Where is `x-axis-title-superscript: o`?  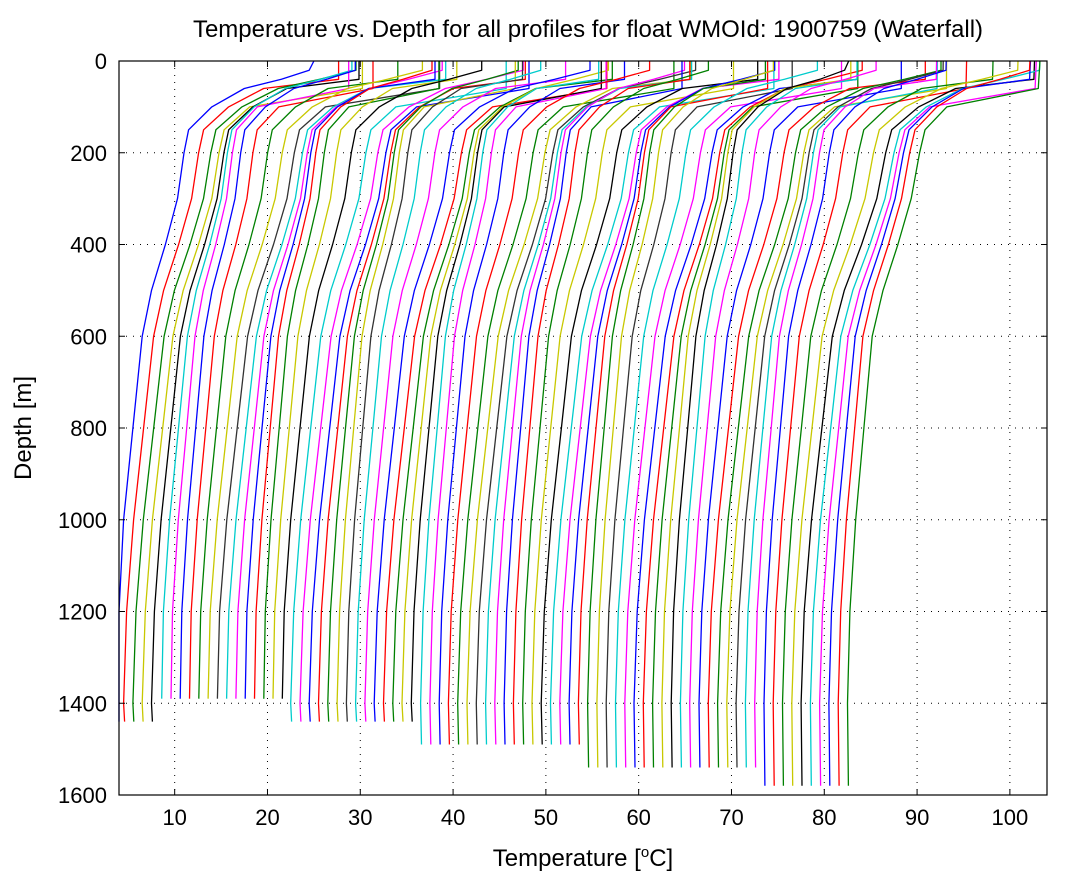
x-axis-title-superscript: o is located at coordinates (645, 852).